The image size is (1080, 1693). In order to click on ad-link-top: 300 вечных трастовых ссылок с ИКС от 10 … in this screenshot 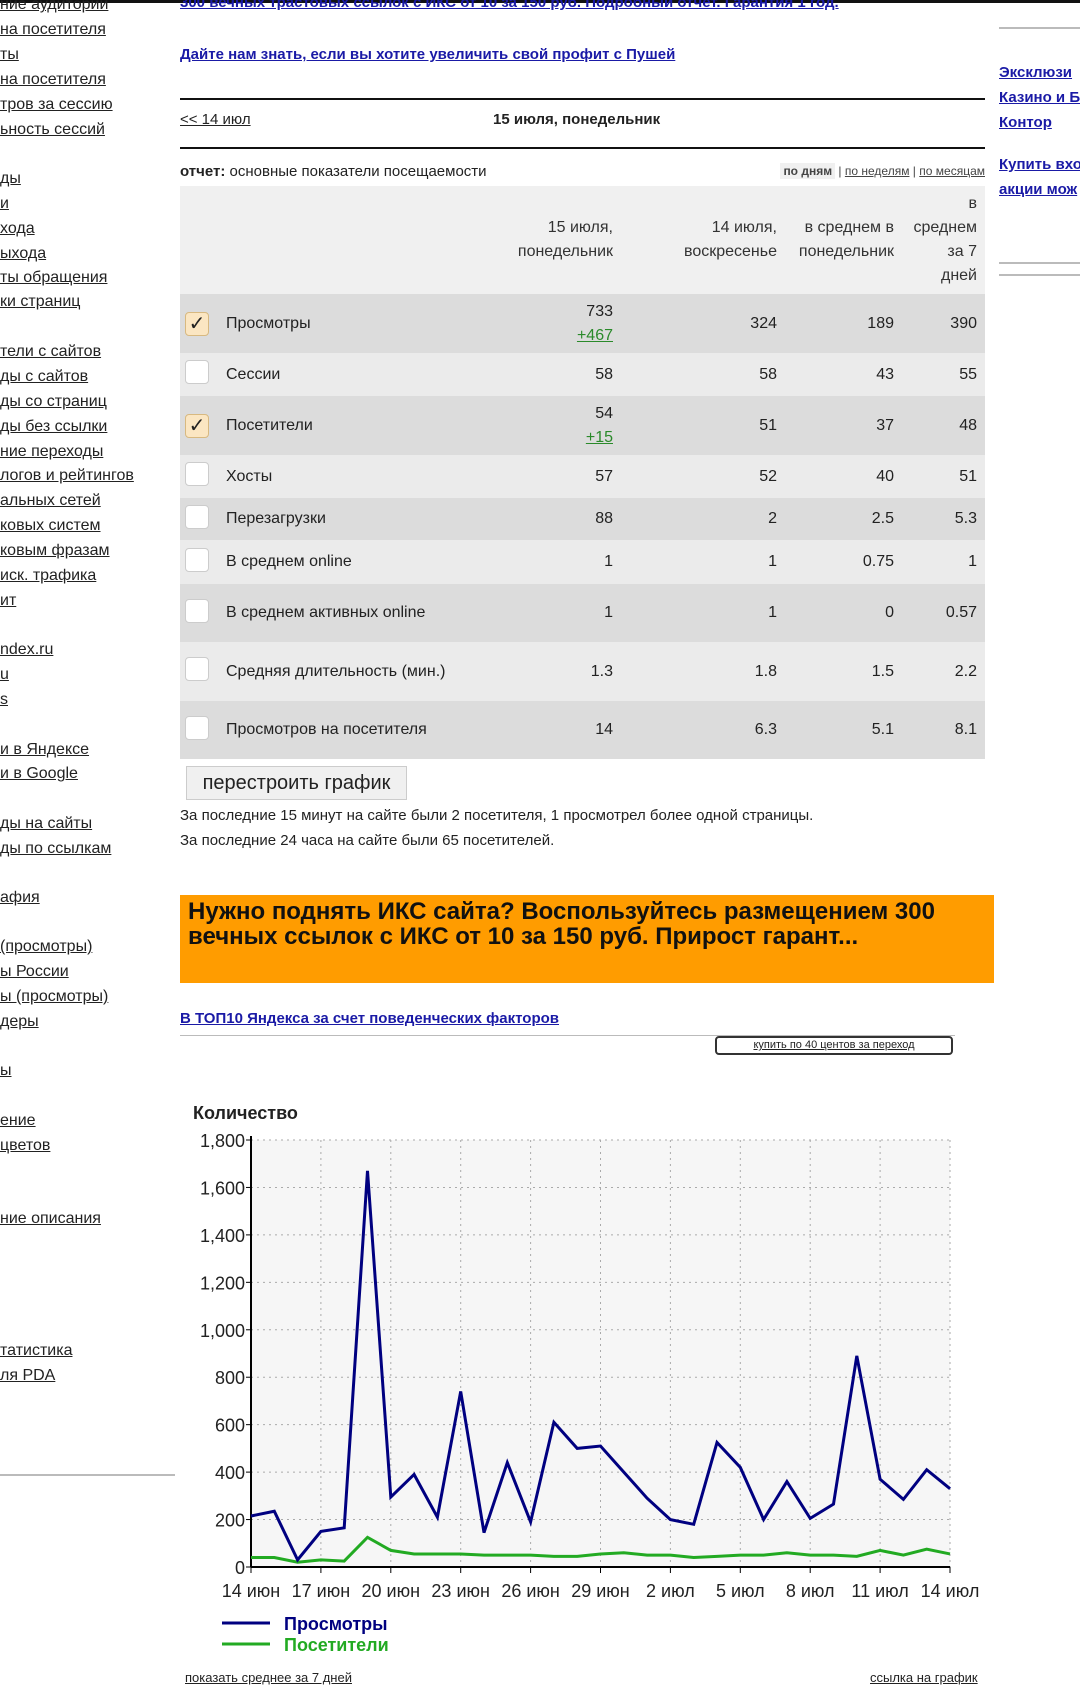, I will do `click(509, 5)`.